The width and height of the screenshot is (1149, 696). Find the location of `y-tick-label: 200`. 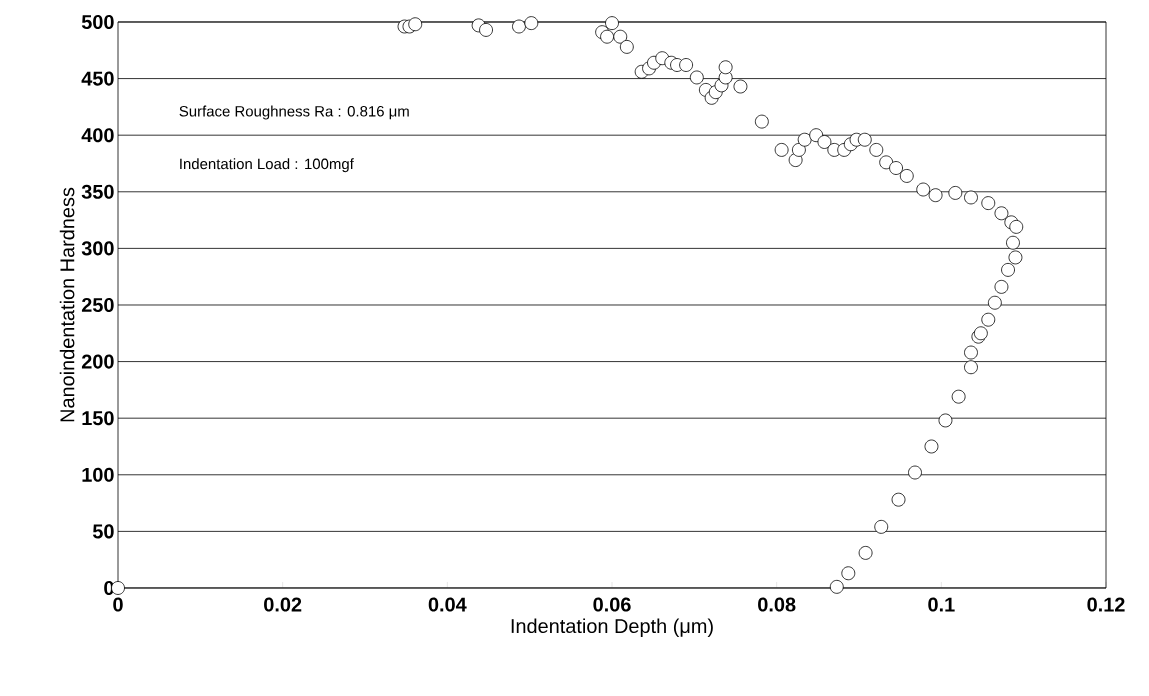

y-tick-label: 200 is located at coordinates (97, 361).